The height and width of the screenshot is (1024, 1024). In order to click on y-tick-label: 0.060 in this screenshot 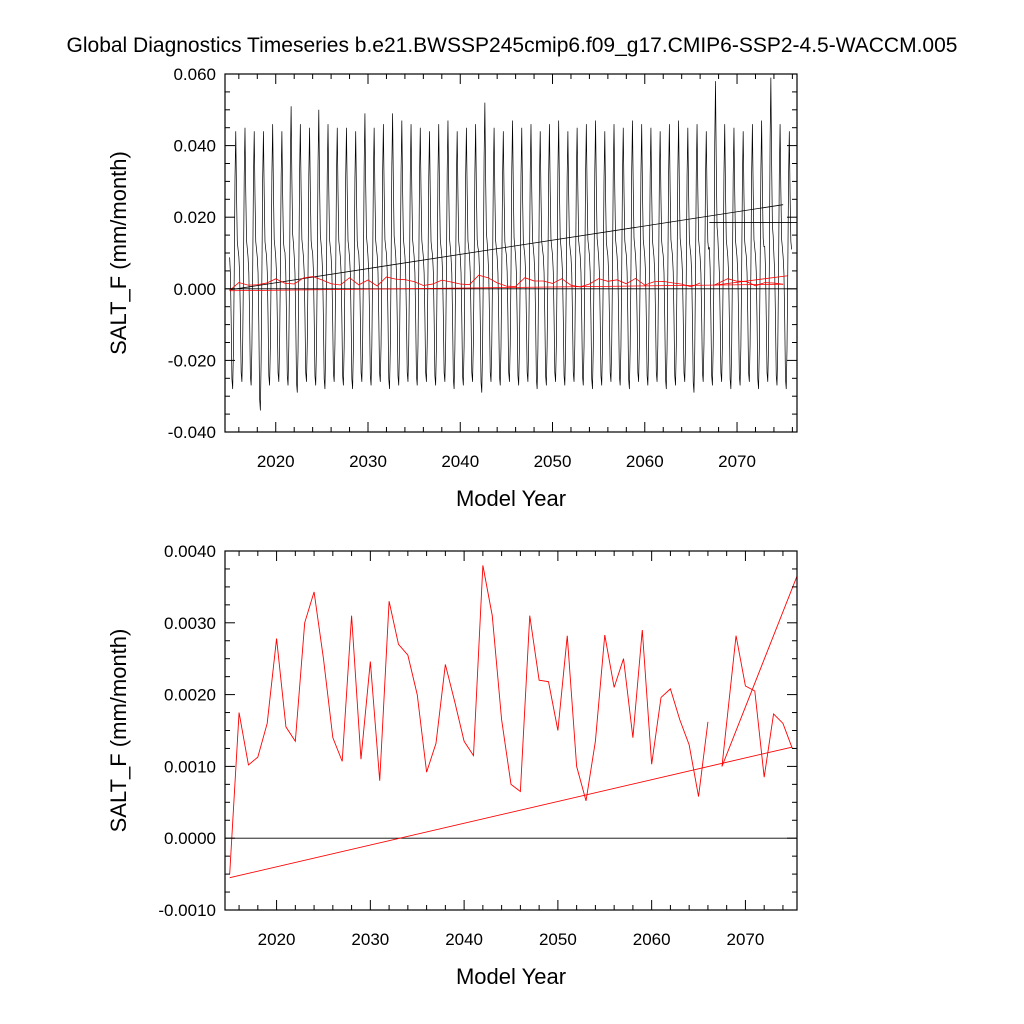, I will do `click(194, 74)`.